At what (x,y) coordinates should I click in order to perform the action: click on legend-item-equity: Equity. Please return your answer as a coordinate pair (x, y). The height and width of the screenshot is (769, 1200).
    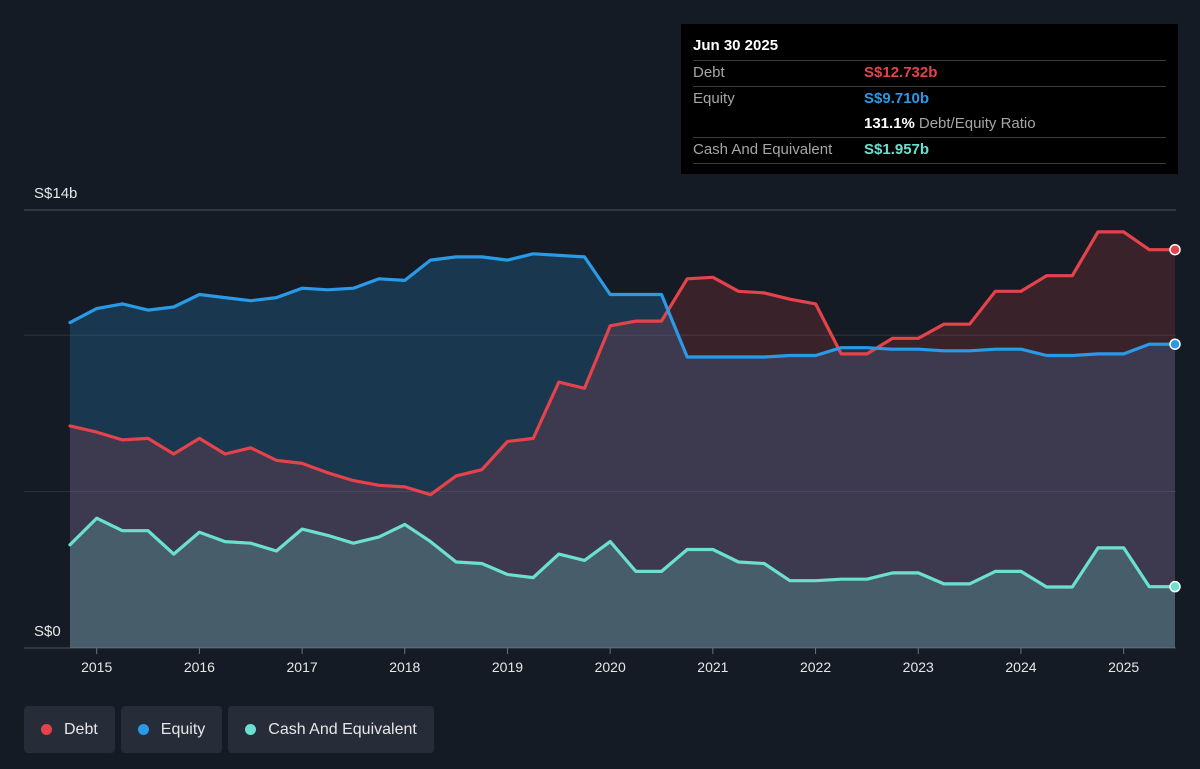
    Looking at the image, I should click on (171, 729).